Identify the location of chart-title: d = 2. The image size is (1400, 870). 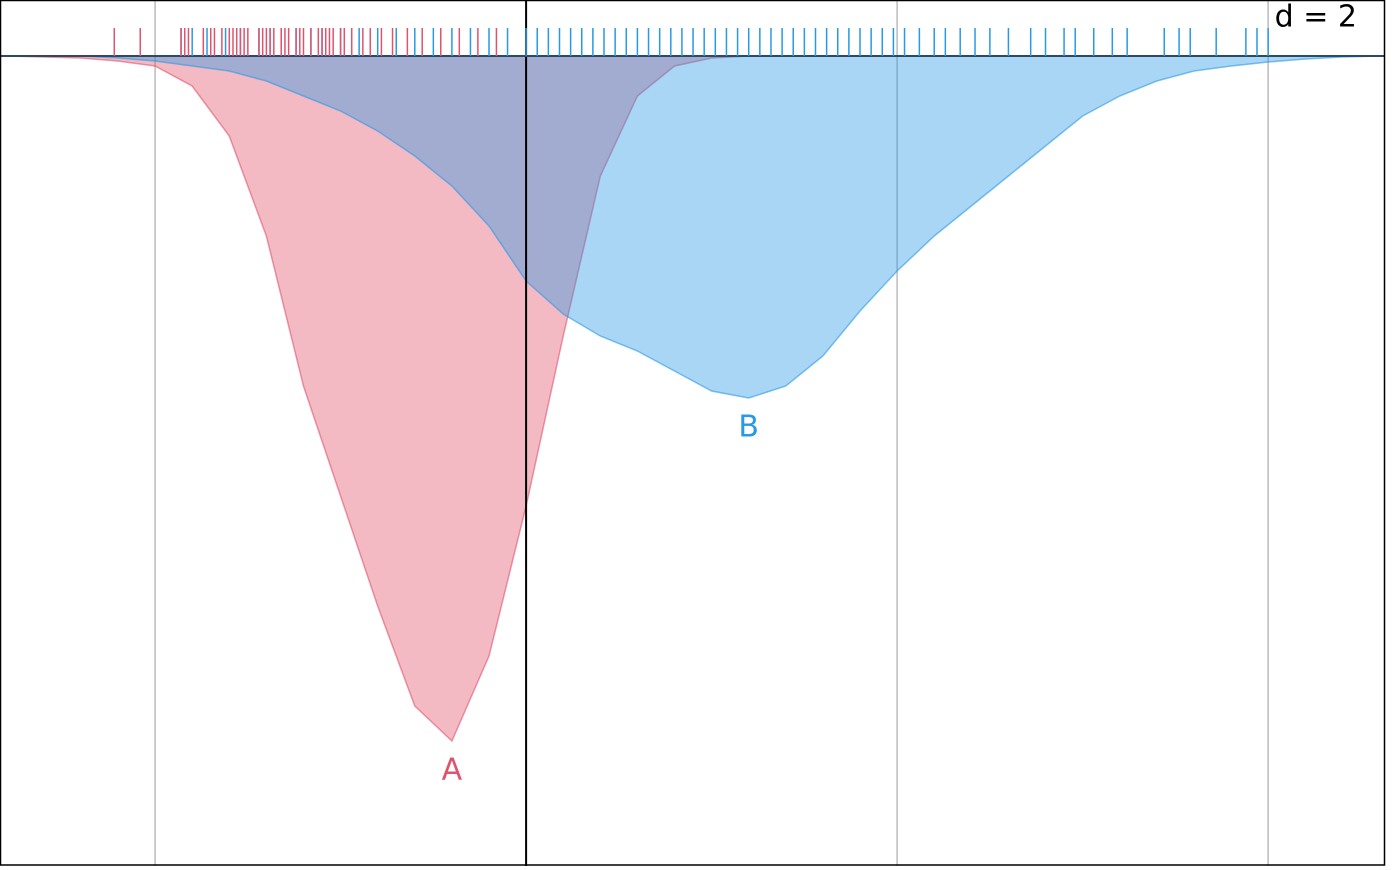
(1316, 17).